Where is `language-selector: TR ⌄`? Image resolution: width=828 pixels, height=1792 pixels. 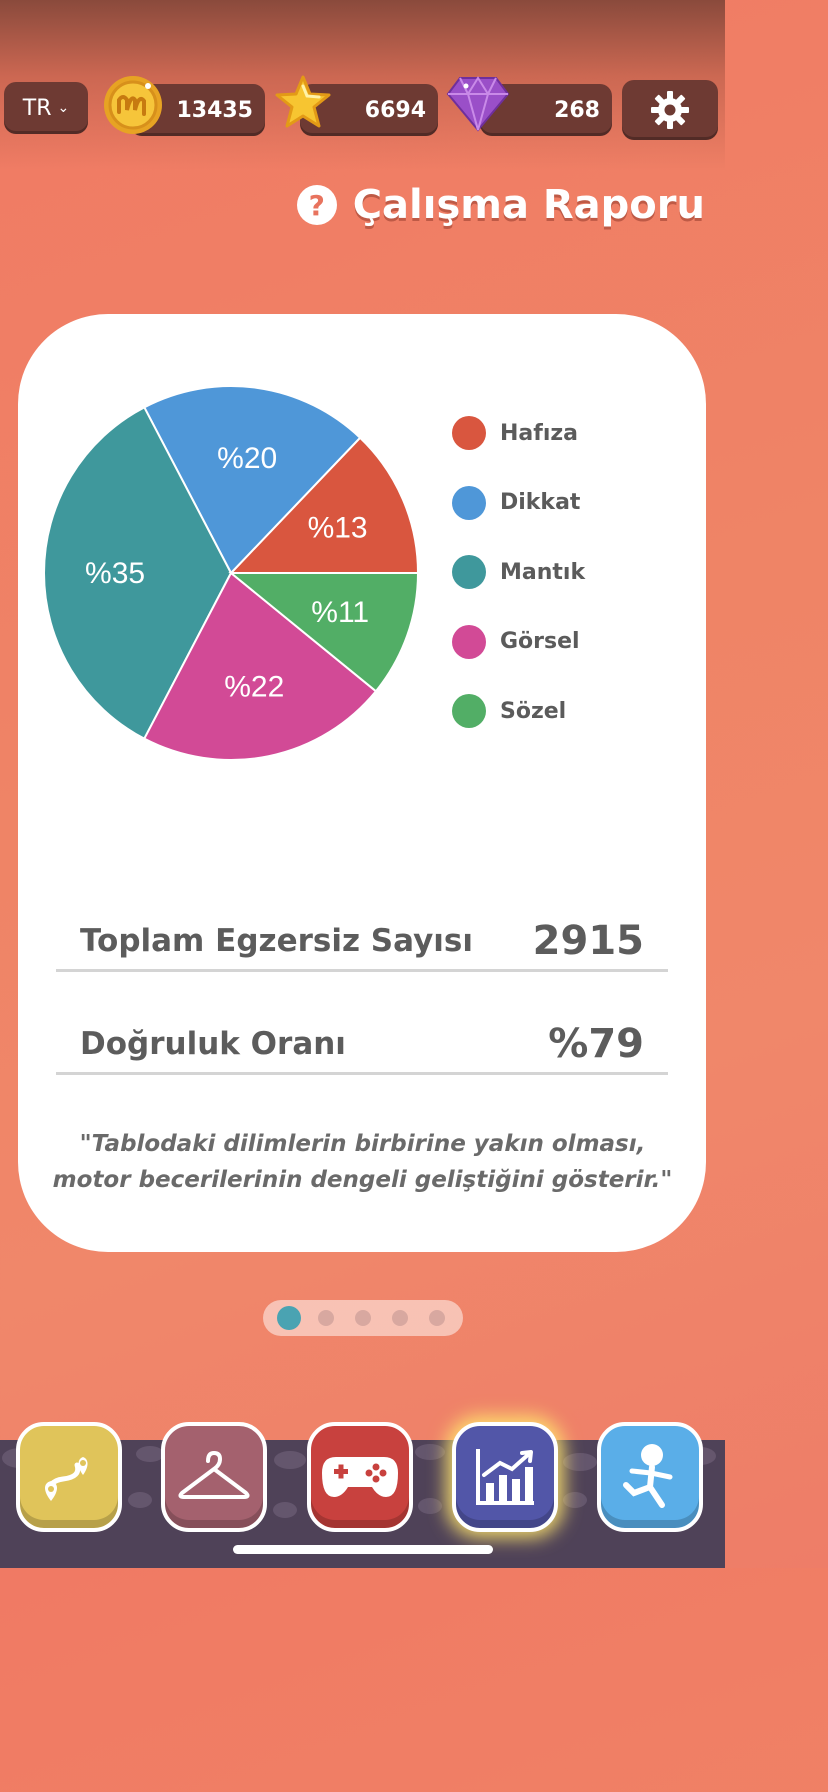 language-selector: TR ⌄ is located at coordinates (46, 108).